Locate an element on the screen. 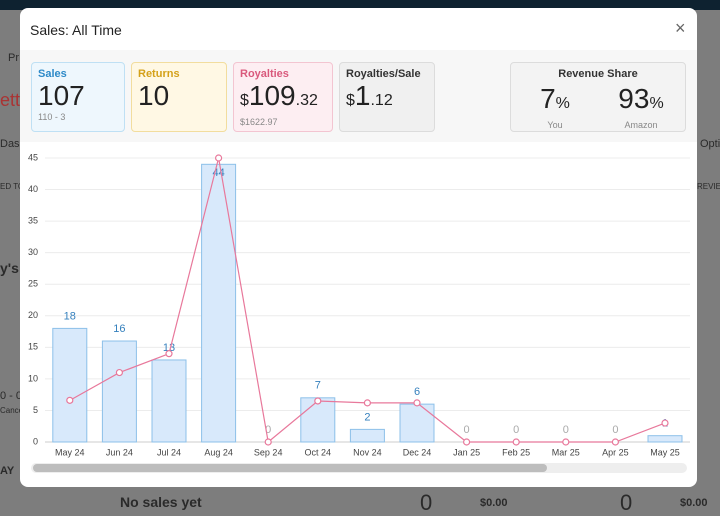  royalties-card: Royalties $109.32 $1622.97 is located at coordinates (283, 97).